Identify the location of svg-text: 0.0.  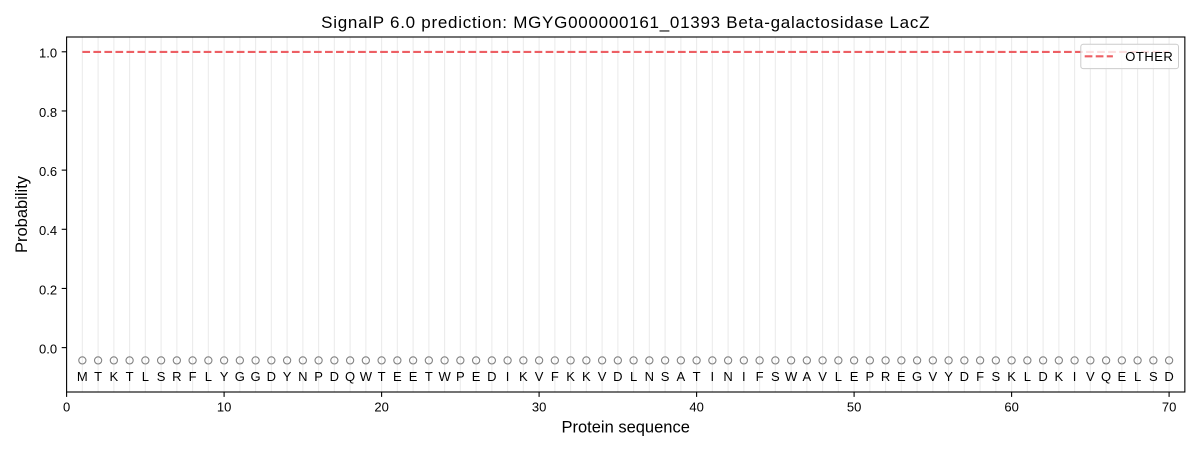
(48, 348).